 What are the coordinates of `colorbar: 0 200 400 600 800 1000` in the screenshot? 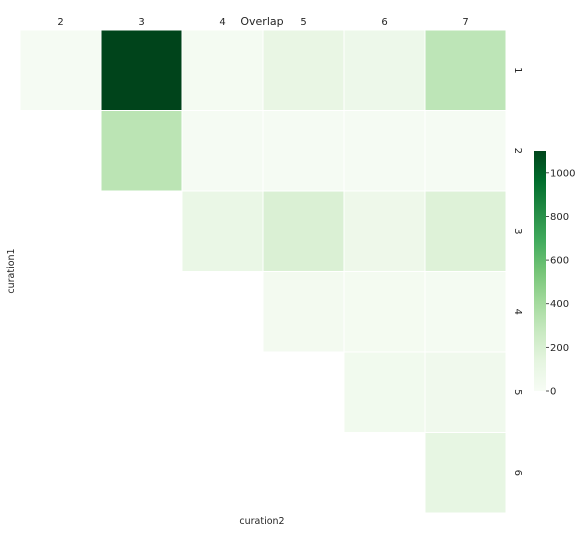 It's located at (554, 274).